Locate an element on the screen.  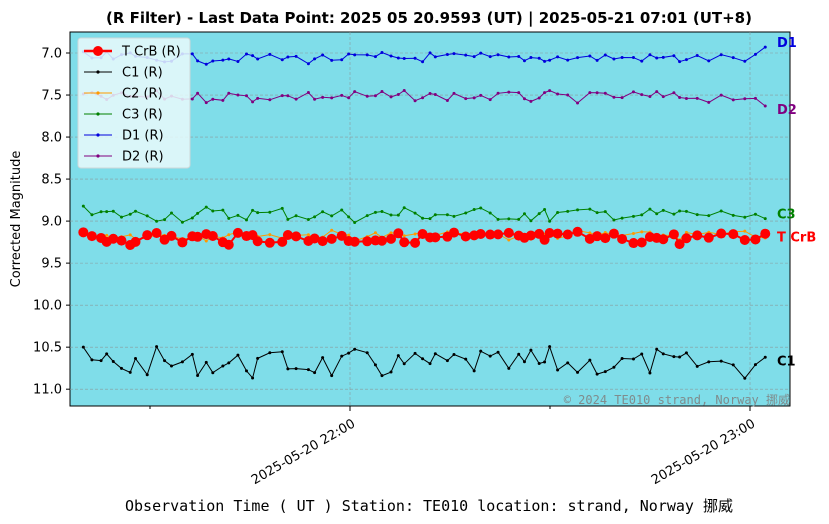
legend-label: C1 (R) is located at coordinates (142, 73).